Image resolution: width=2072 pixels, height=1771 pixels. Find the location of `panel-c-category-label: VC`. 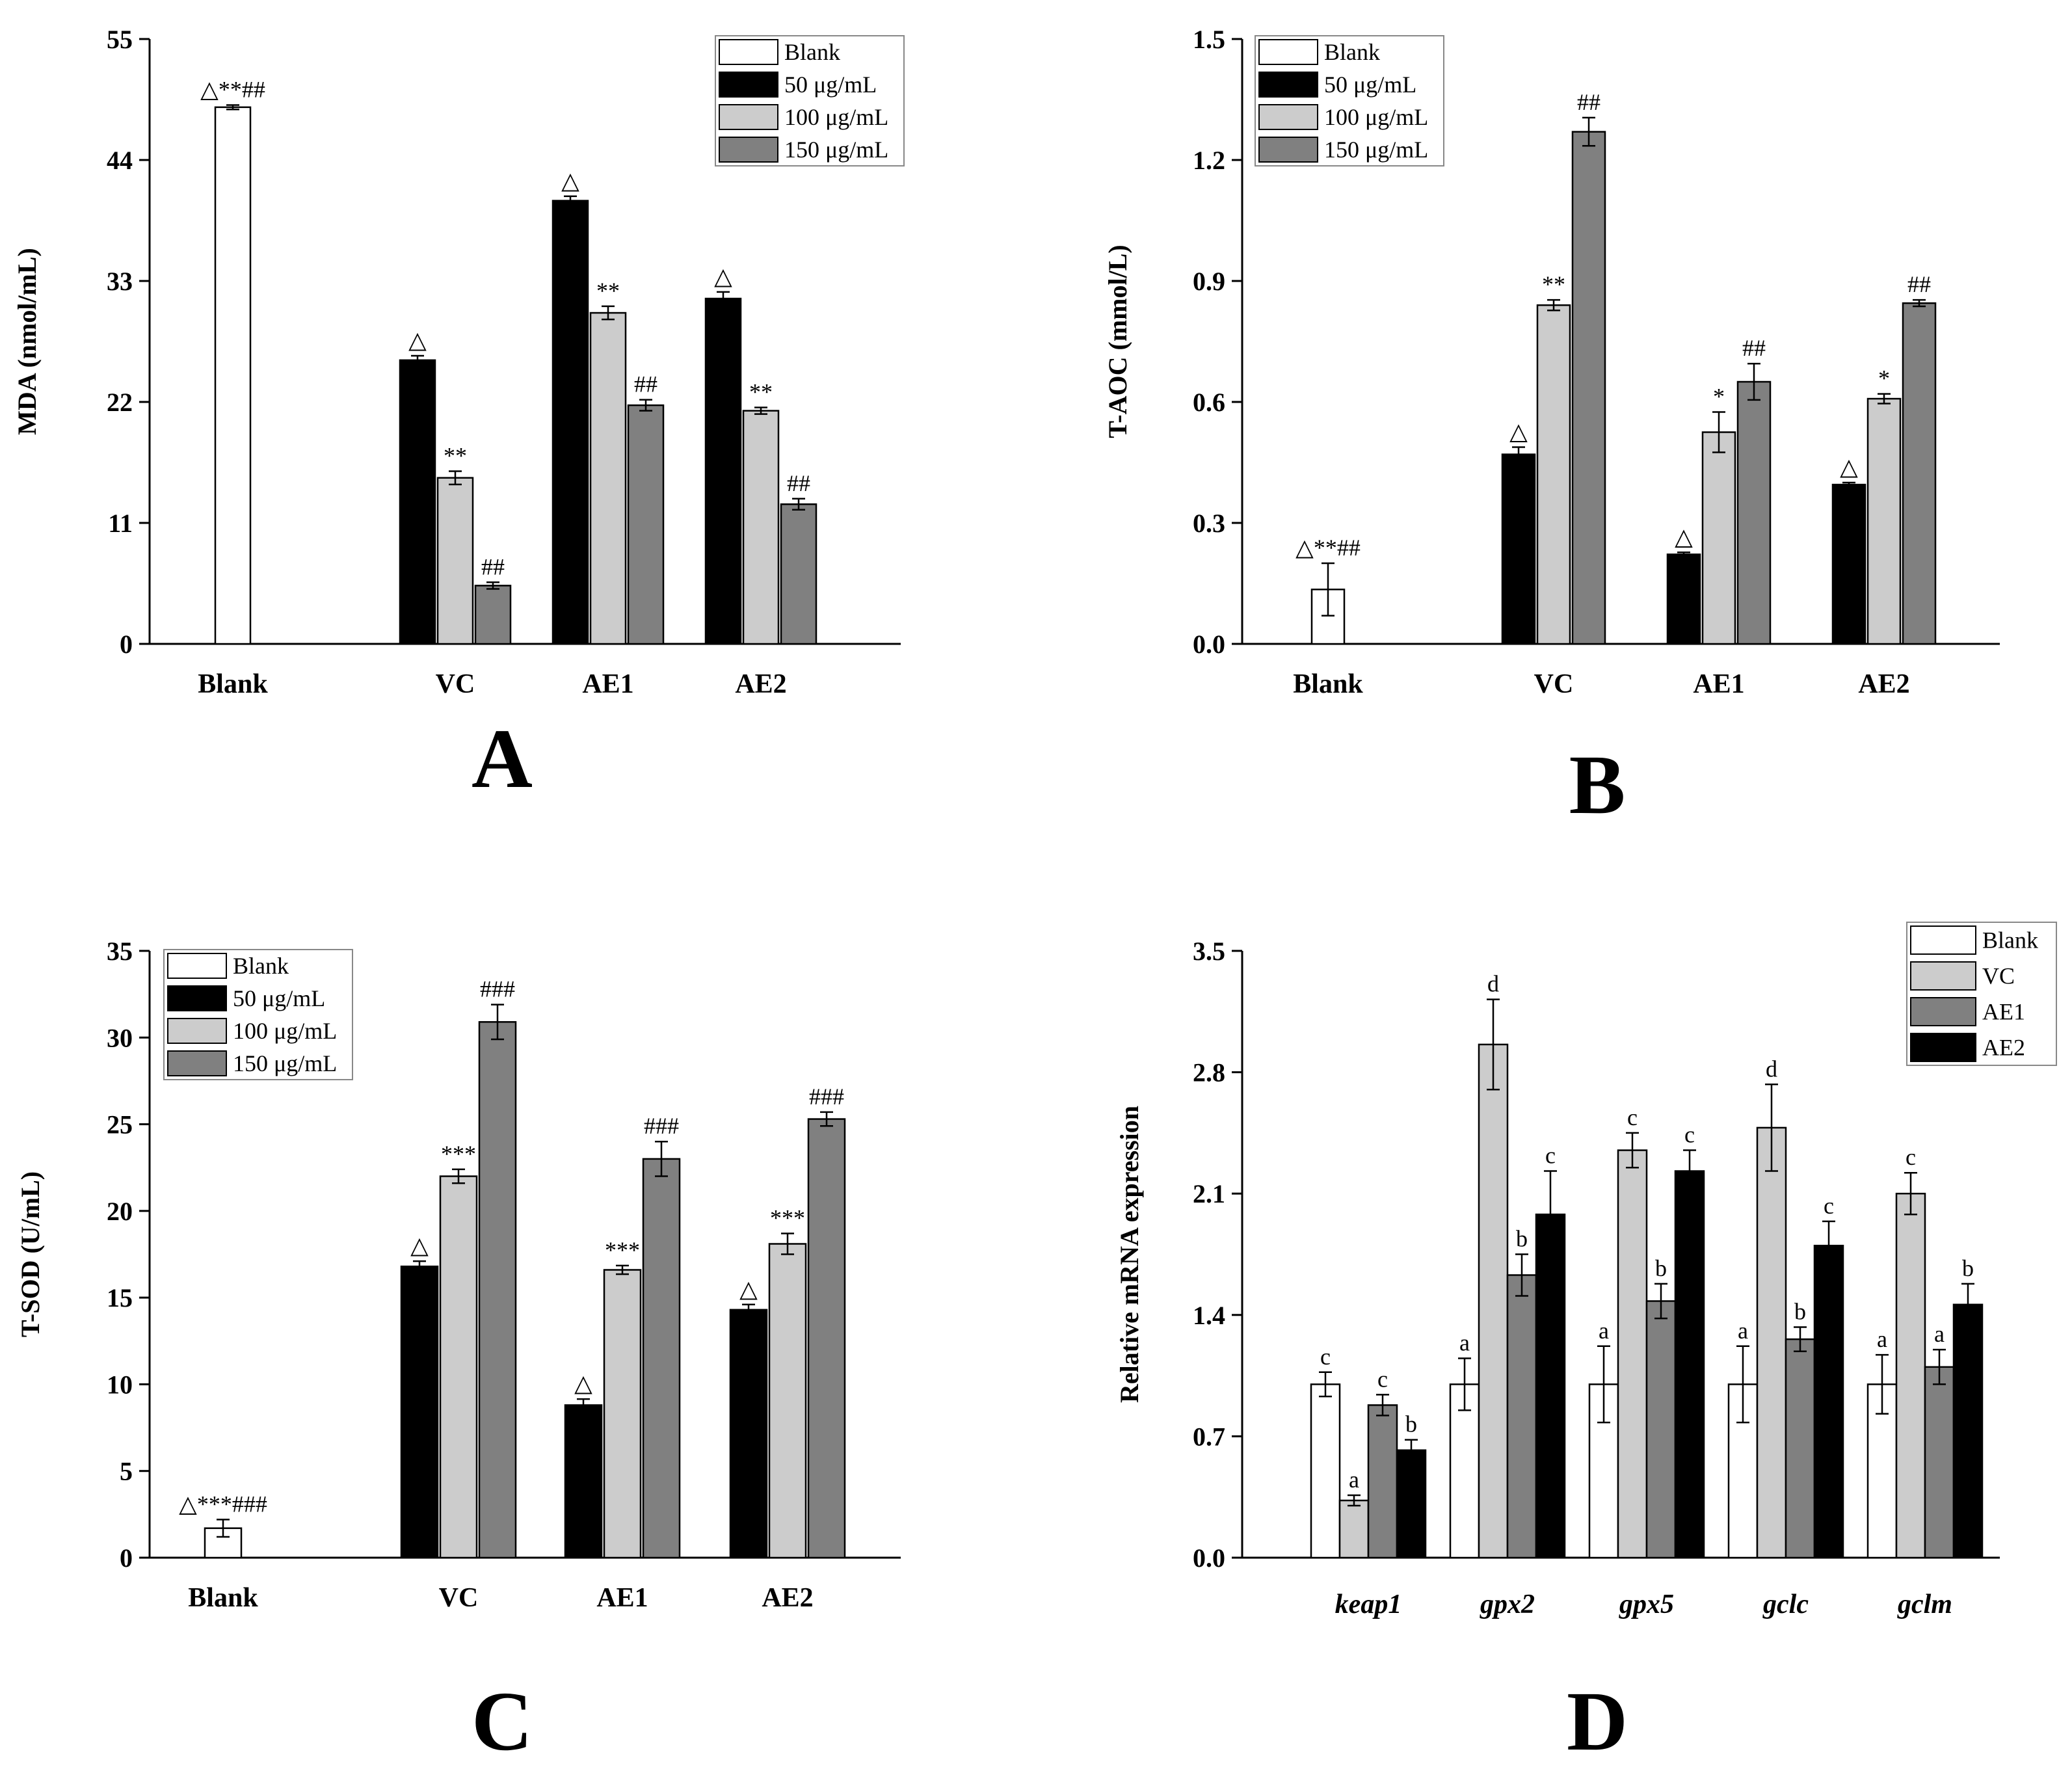

panel-c-category-label: VC is located at coordinates (459, 1598).